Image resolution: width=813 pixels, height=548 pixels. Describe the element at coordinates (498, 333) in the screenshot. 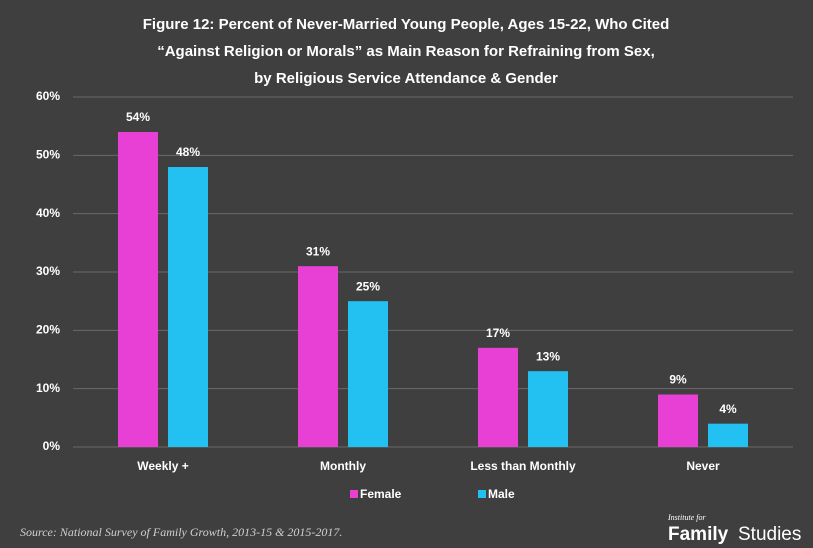

I see `value-label: 17%` at that location.